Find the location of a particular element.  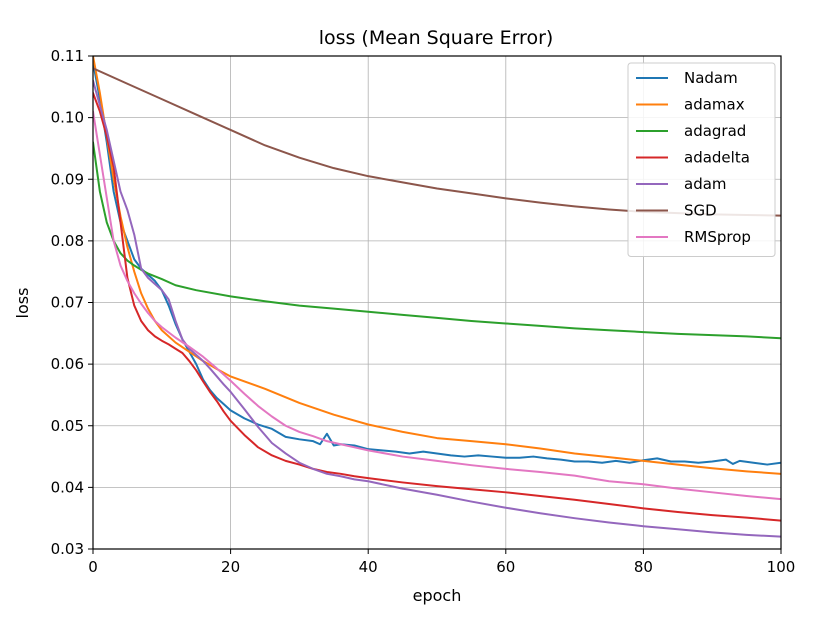

y-tick-label: 0.06 is located at coordinates (67, 364).